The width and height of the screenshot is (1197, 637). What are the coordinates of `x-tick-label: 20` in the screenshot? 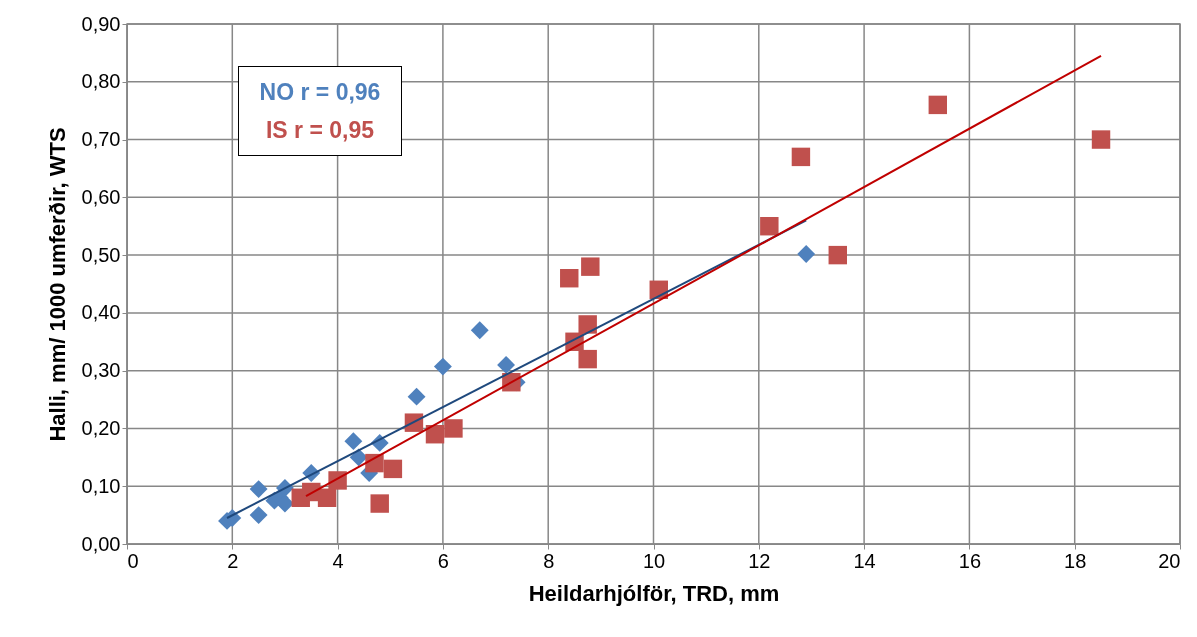 It's located at (1169, 560).